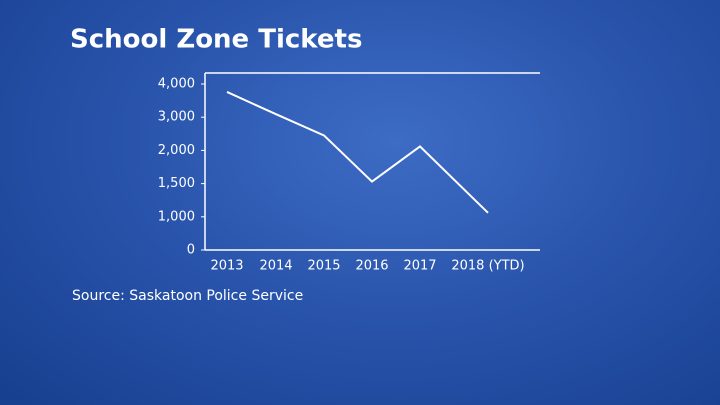 Image resolution: width=720 pixels, height=405 pixels. I want to click on x-tick-label: 2013, so click(226, 266).